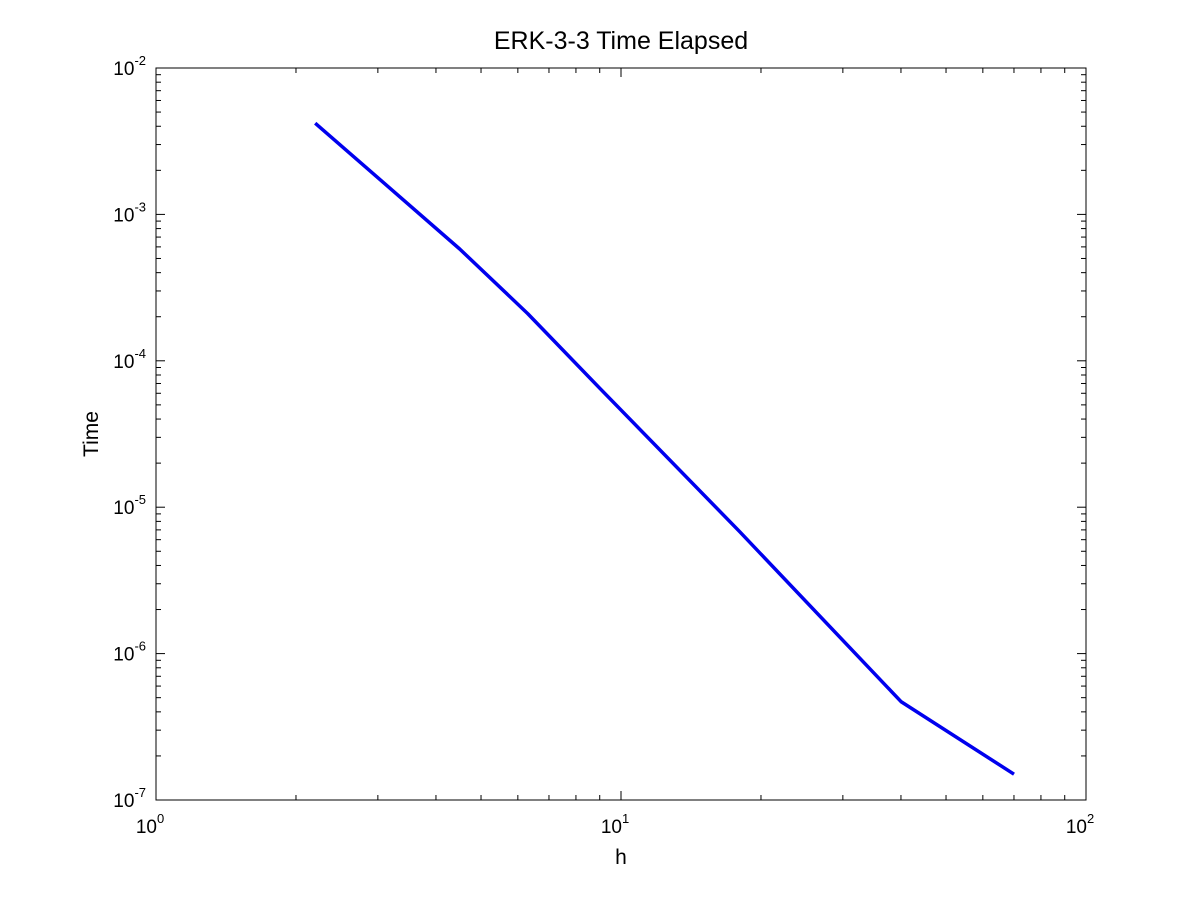 The image size is (1200, 900). I want to click on y-tick-label: 10⁻⁵, so click(129, 505).